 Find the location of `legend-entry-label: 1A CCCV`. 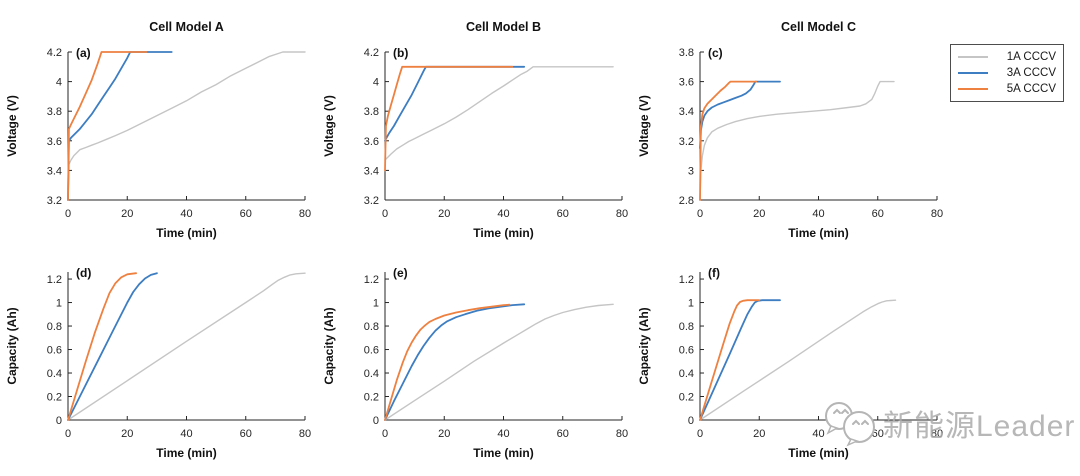

legend-entry-label: 1A CCCV is located at coordinates (1031, 57).